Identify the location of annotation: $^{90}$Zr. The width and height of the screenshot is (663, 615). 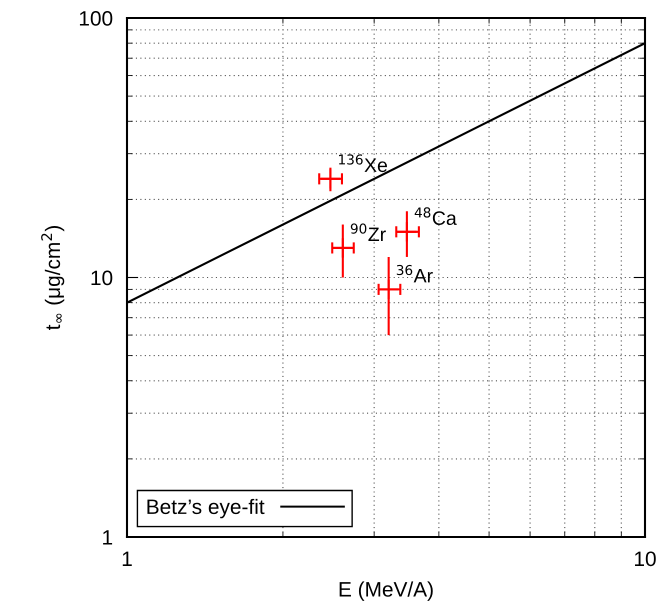
(368, 232).